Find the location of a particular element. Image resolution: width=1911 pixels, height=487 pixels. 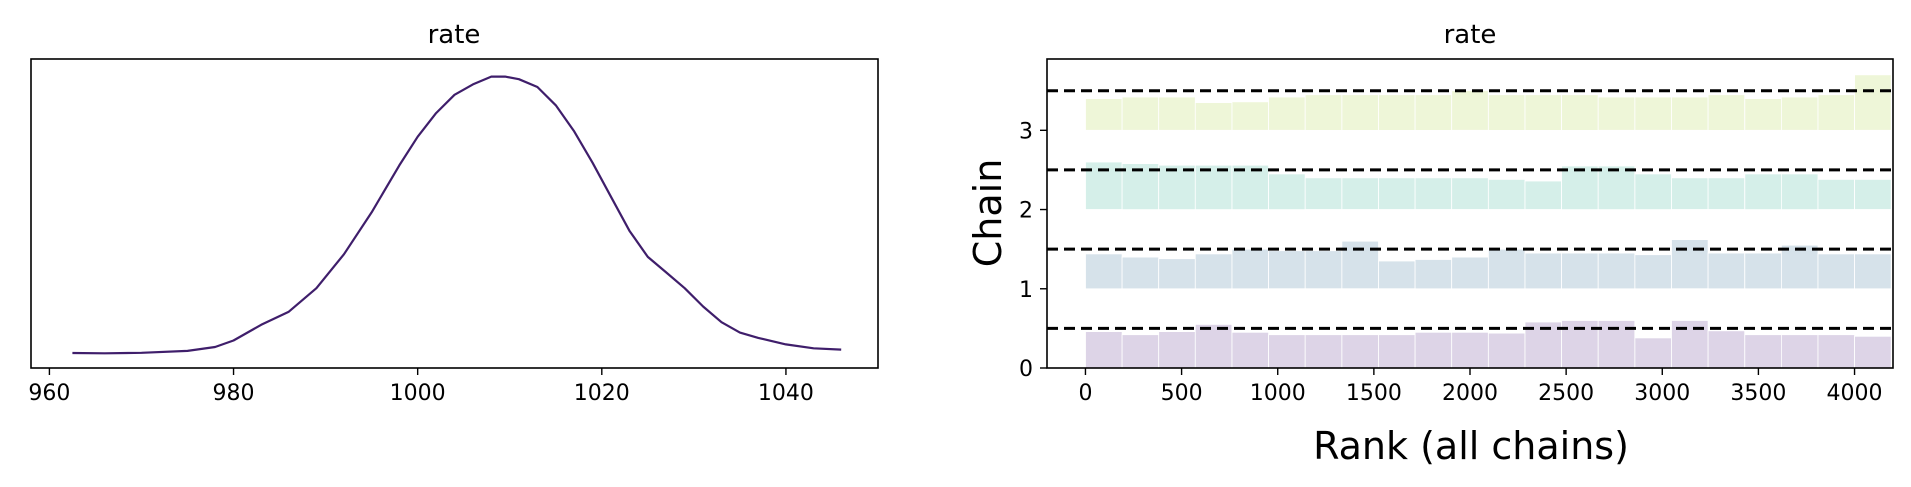

density-xtick-label: 1000 is located at coordinates (418, 393).